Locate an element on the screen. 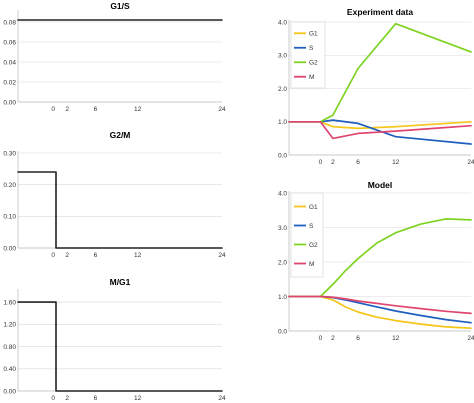 The image size is (474, 403). y-tick-label: 0.40 is located at coordinates (9, 369).